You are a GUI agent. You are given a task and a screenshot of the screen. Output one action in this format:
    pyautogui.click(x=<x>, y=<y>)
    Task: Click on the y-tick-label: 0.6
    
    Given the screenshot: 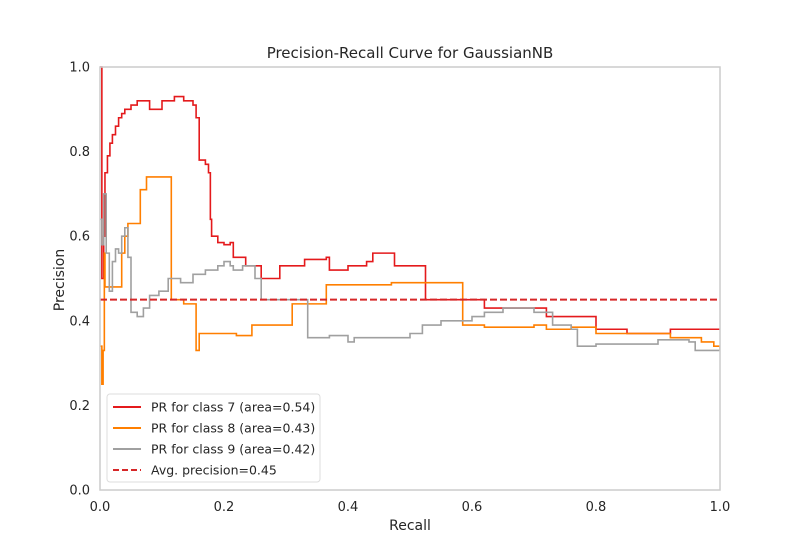 What is the action you would take?
    pyautogui.click(x=79, y=237)
    